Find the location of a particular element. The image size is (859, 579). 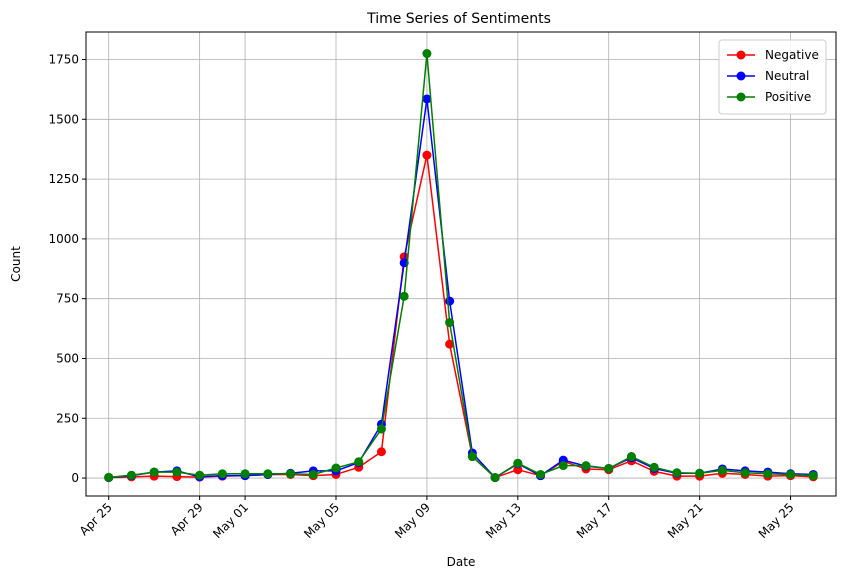

y-tick-label: 500 is located at coordinates (67, 358).